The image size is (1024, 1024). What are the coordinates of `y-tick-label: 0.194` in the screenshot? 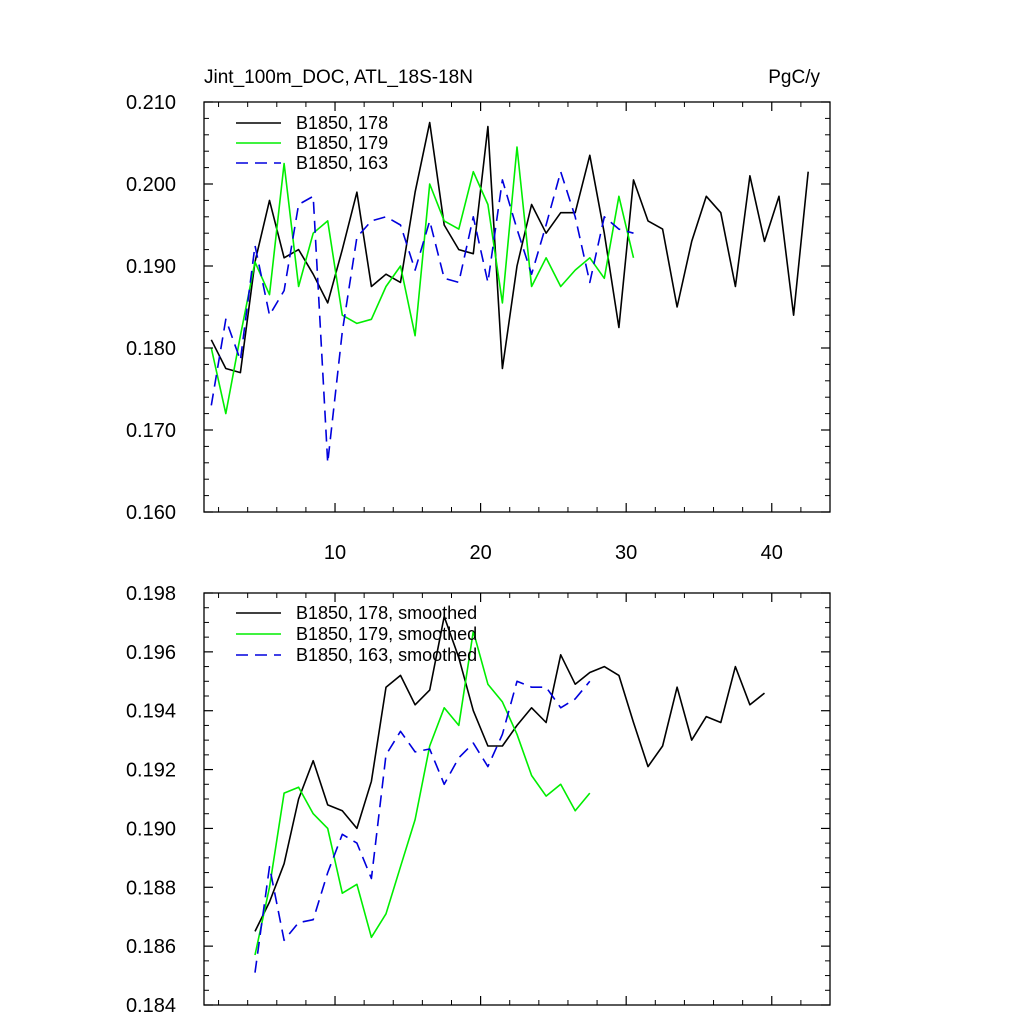 It's located at (151, 712).